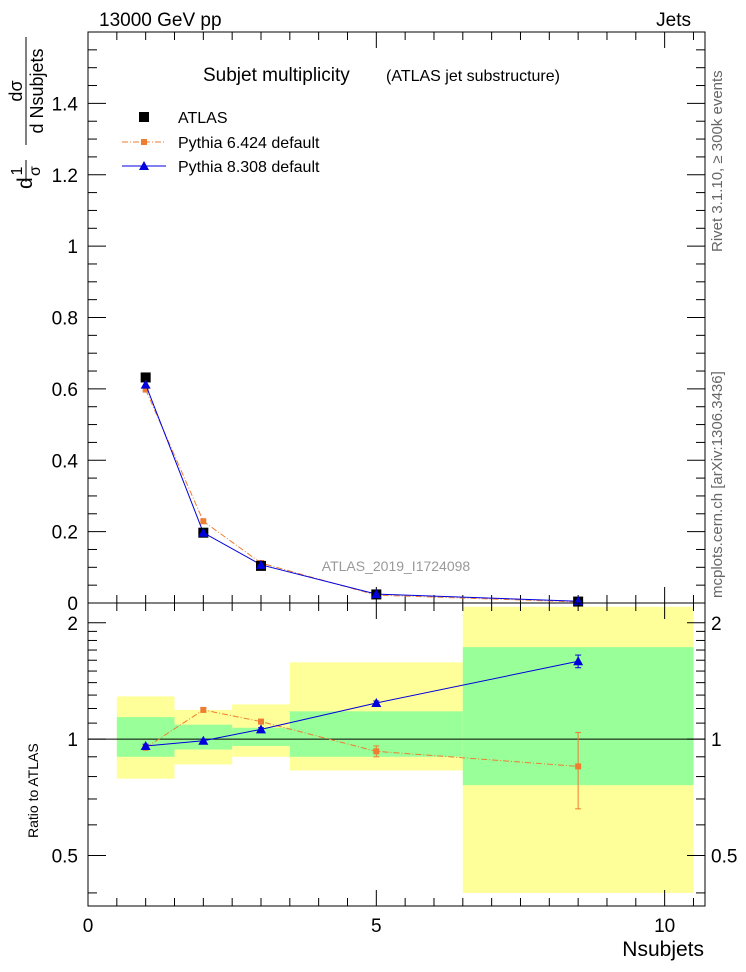 Image resolution: width=746 pixels, height=972 pixels. I want to click on ylabel-d: d, so click(25, 183).